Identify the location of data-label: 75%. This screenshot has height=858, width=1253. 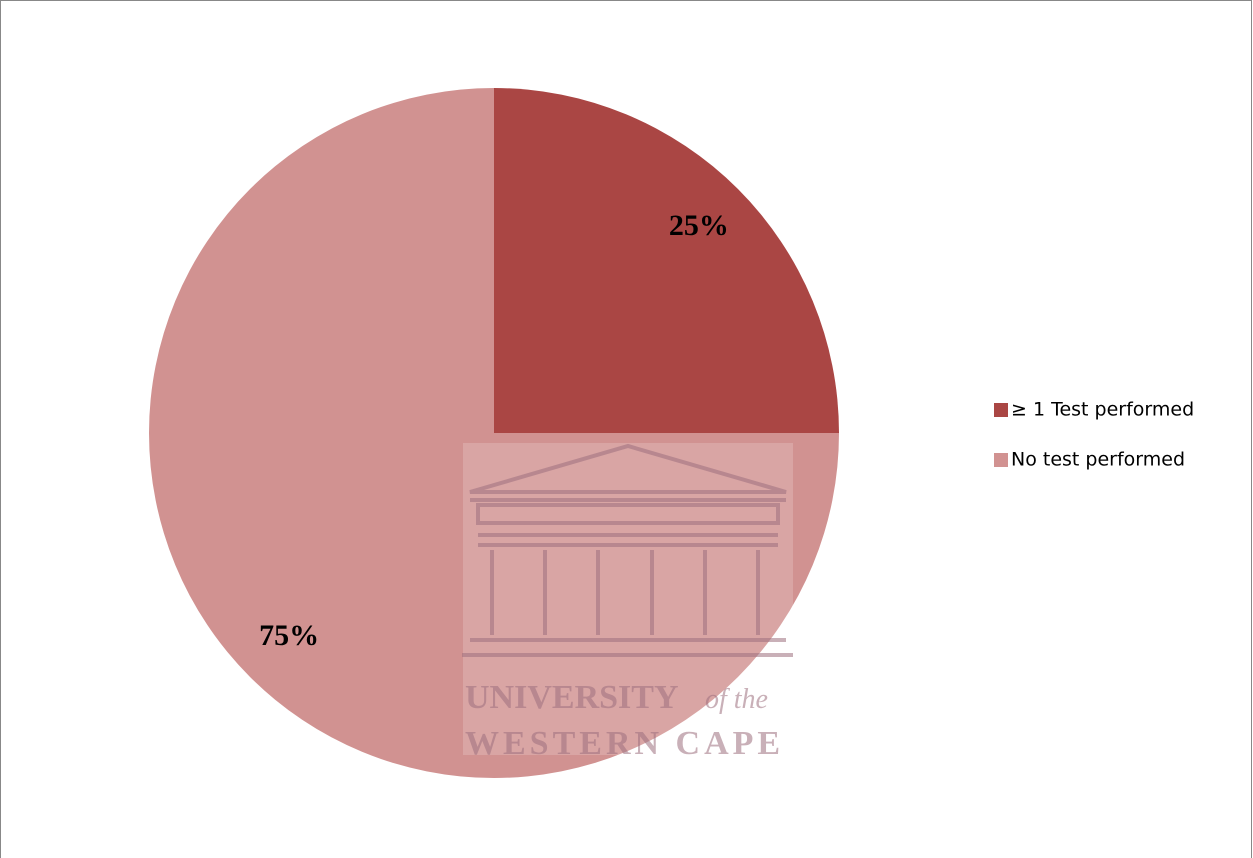
(289, 635).